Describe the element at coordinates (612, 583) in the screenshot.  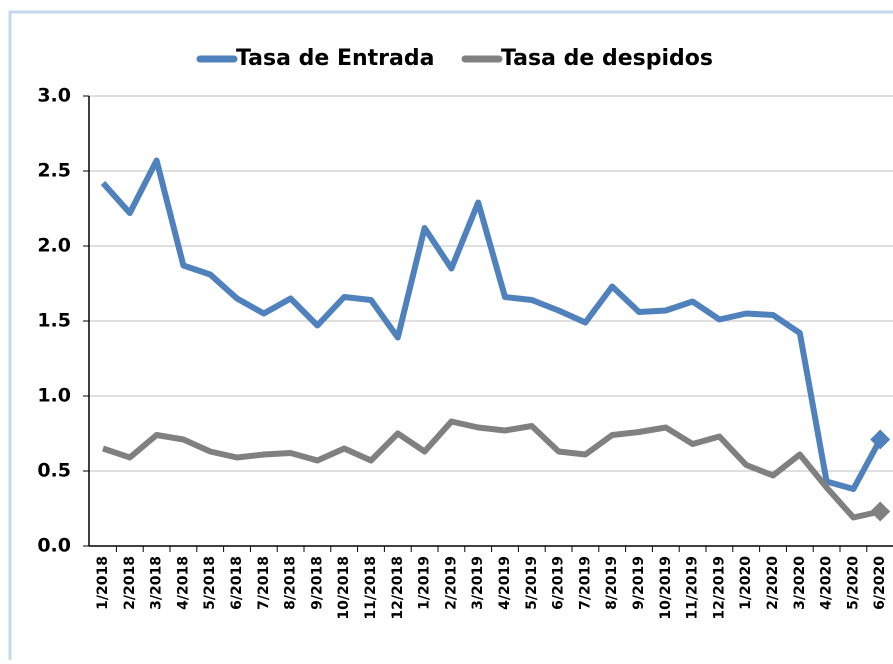
I see `x-tick-label: 8/2019` at that location.